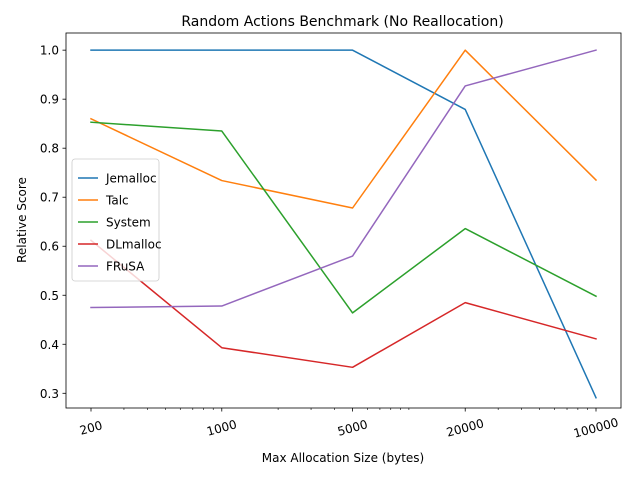 This screenshot has height=480, width=640. I want to click on y-axis: 0.3 0.4 0.5 0.6 0.7 0.8 0.9 1.0, so click(53, 222).